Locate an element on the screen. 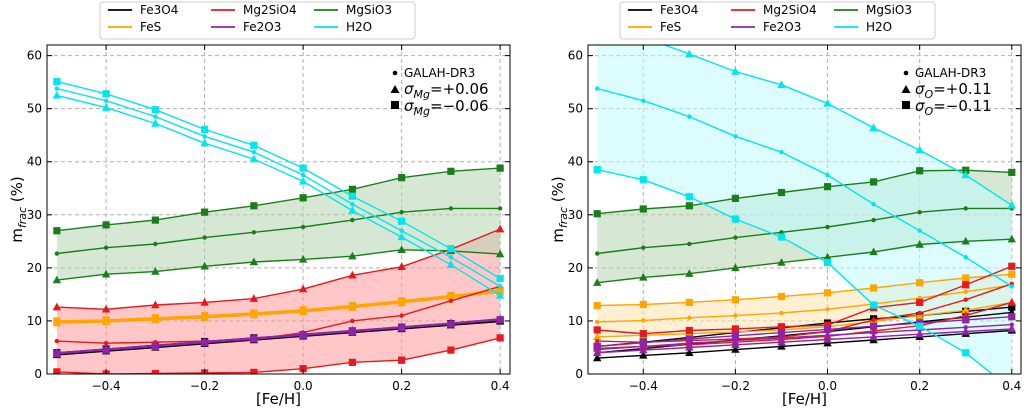 This screenshot has height=420, width=1027. line-fes-minus is located at coordinates (804, 290).